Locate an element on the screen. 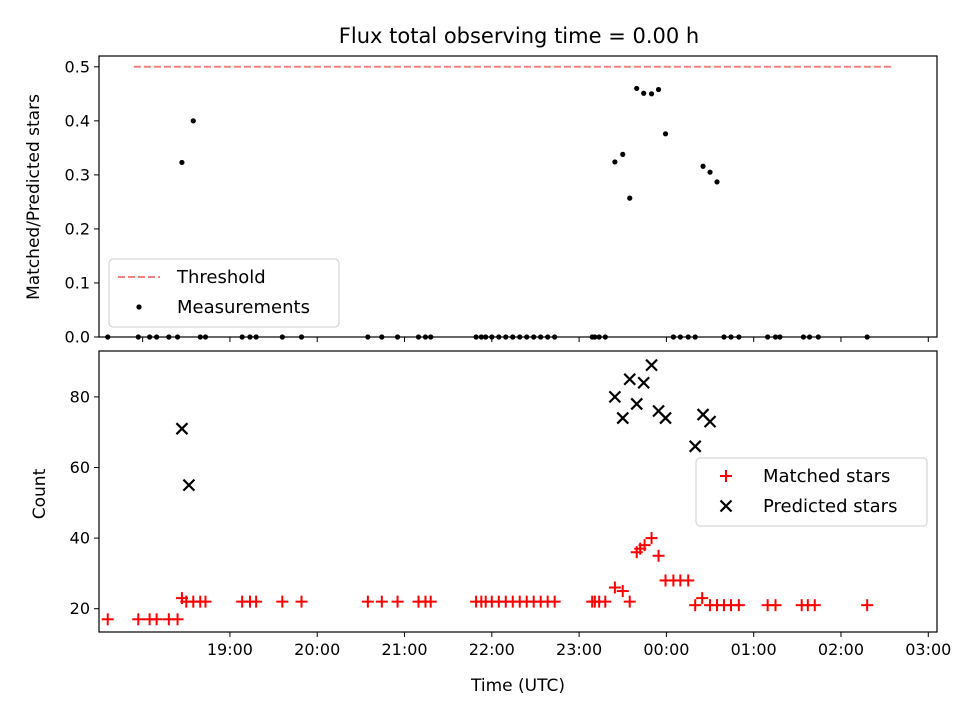 The height and width of the screenshot is (725, 960). legend-threshold-label: Threshold is located at coordinates (221, 277).